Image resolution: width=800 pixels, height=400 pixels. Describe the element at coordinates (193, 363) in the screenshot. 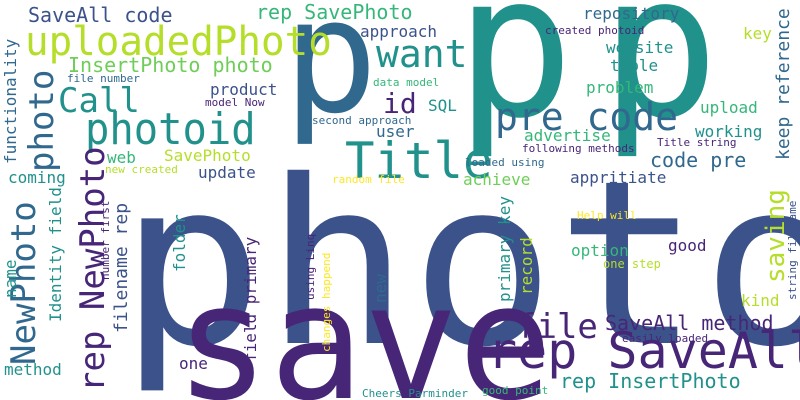

I see `word-one: one` at that location.